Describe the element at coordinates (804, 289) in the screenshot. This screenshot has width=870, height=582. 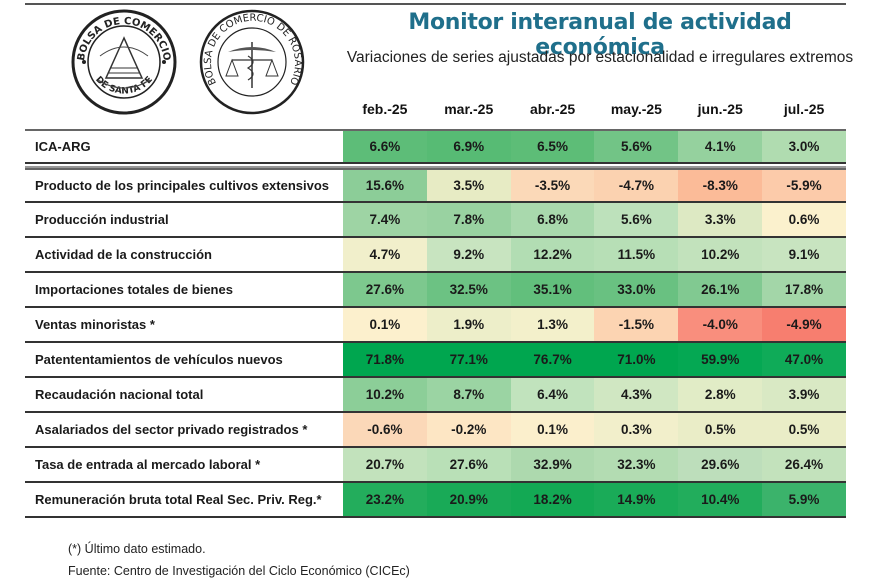
I see `heatmap-cell: 17.8%` at that location.